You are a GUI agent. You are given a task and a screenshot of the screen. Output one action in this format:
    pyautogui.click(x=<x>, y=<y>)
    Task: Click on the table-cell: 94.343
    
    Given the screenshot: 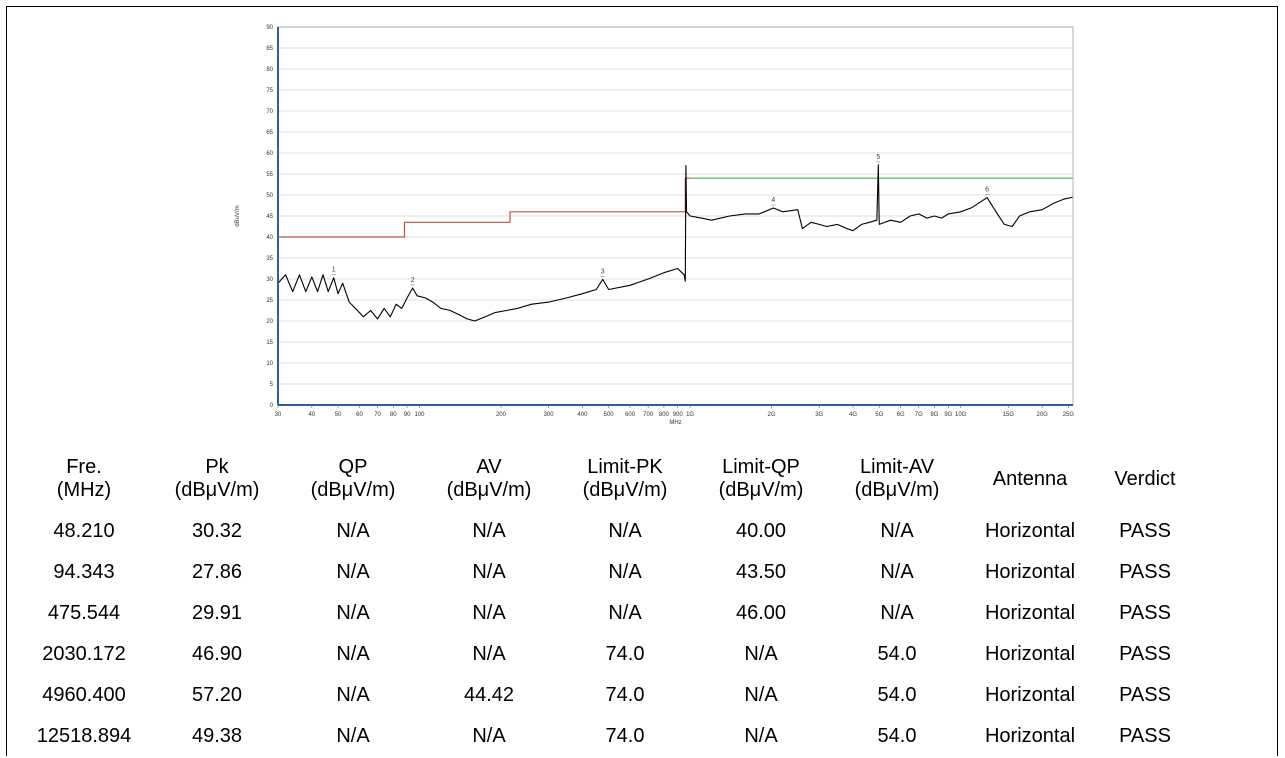 What is the action you would take?
    pyautogui.click(x=84, y=572)
    